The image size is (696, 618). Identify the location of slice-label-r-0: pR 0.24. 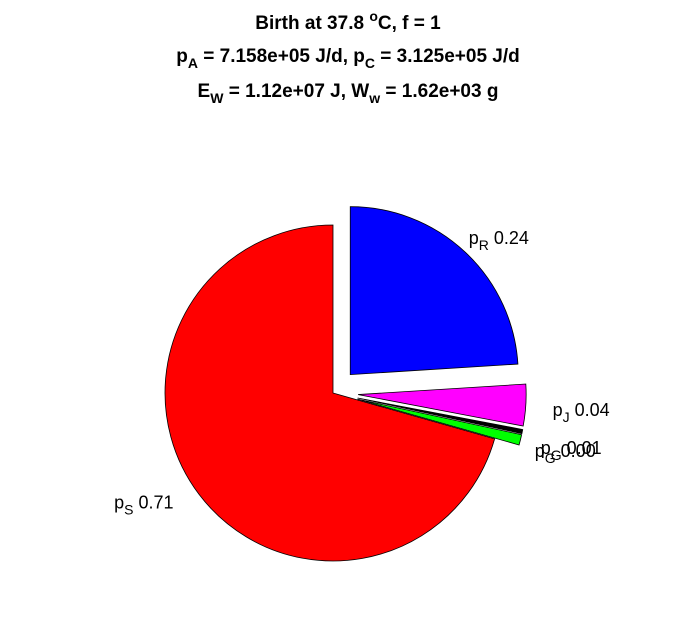
(499, 240).